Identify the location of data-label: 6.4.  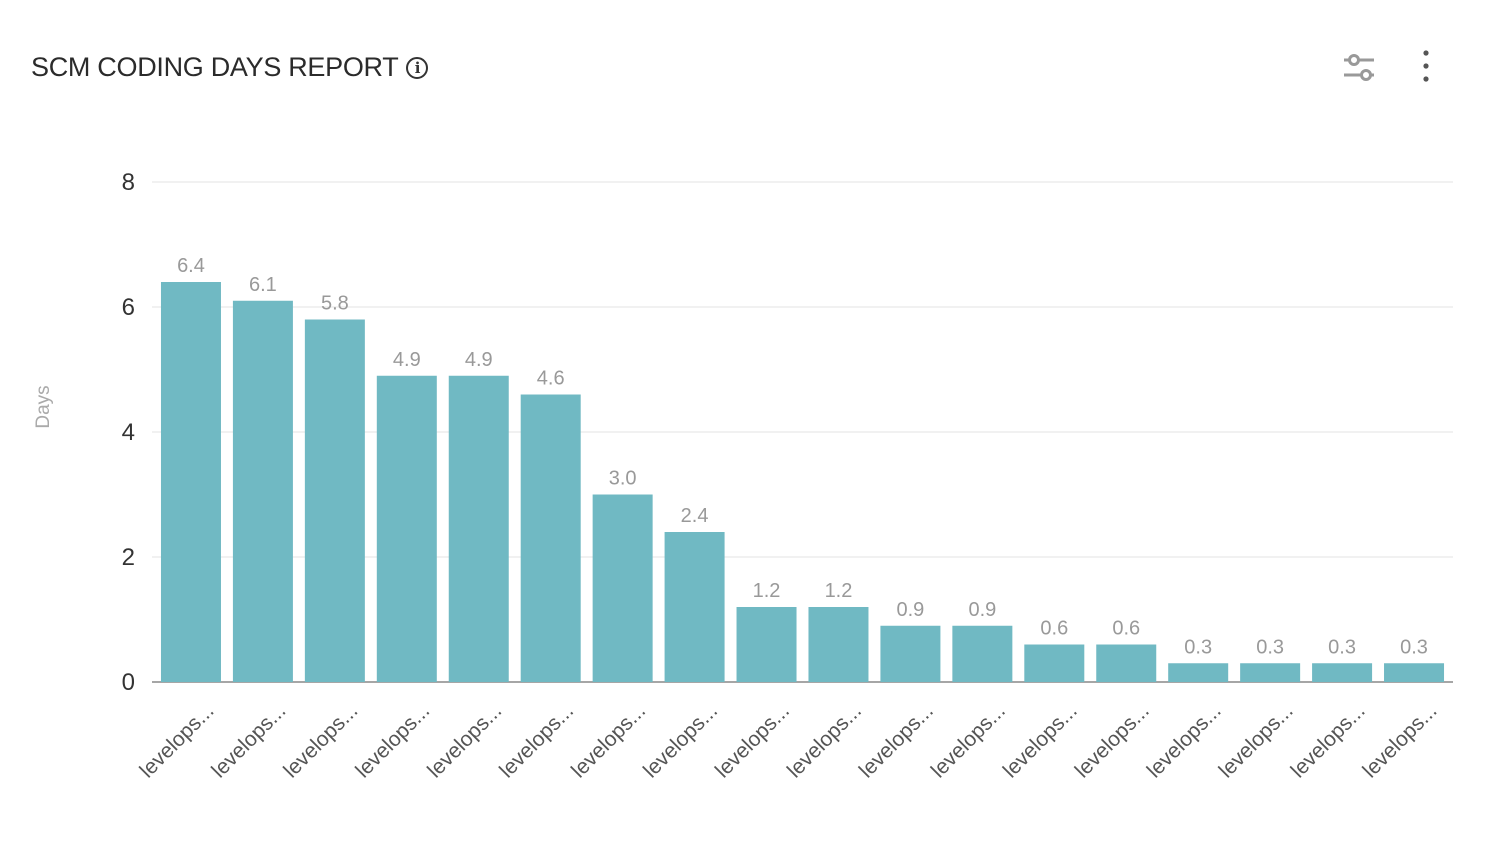
(191, 266).